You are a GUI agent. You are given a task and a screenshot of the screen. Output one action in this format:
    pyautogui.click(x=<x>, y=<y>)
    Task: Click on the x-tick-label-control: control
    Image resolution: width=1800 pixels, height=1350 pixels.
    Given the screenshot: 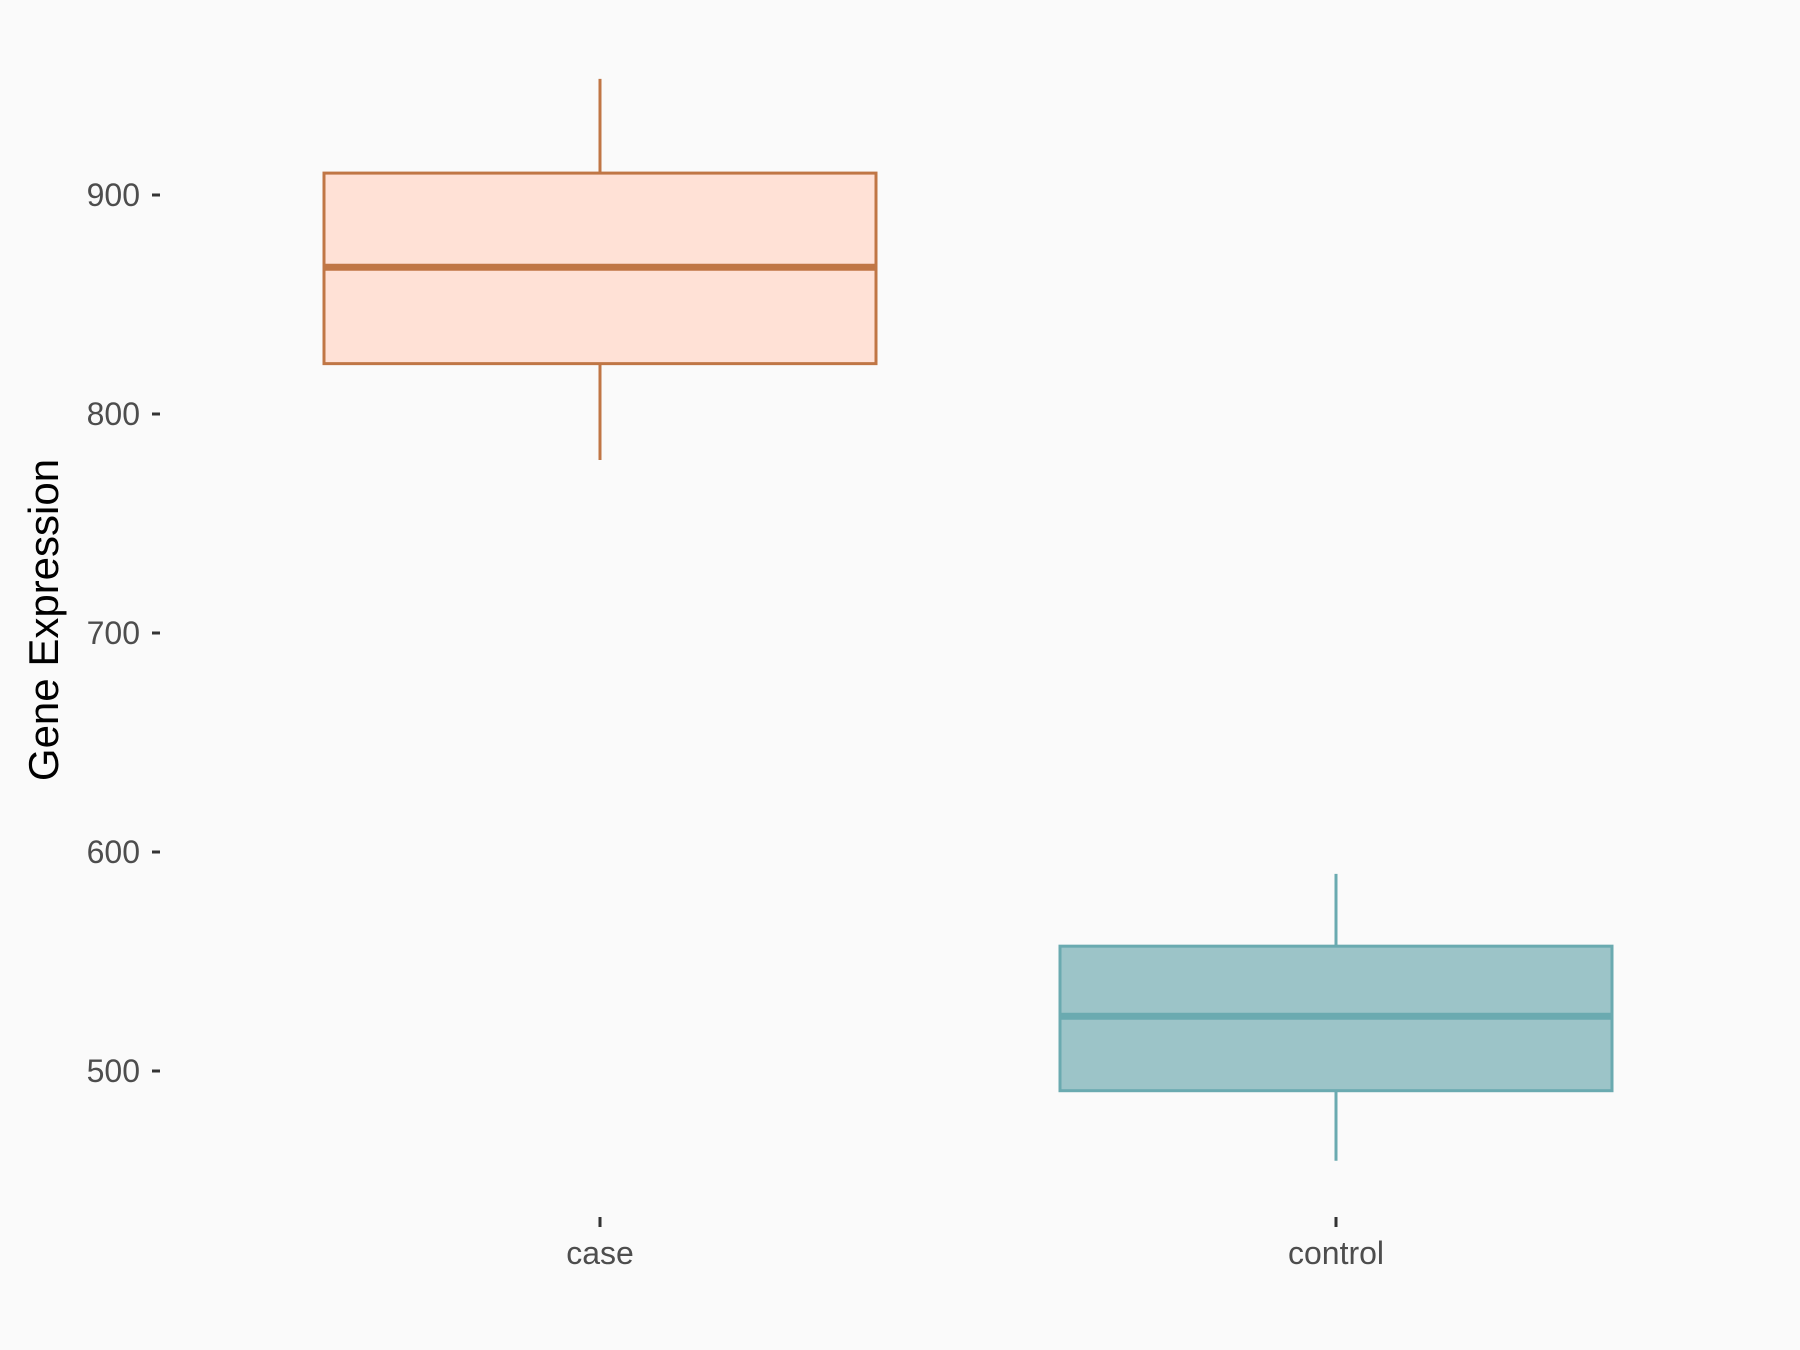 What is the action you would take?
    pyautogui.click(x=1336, y=1253)
    